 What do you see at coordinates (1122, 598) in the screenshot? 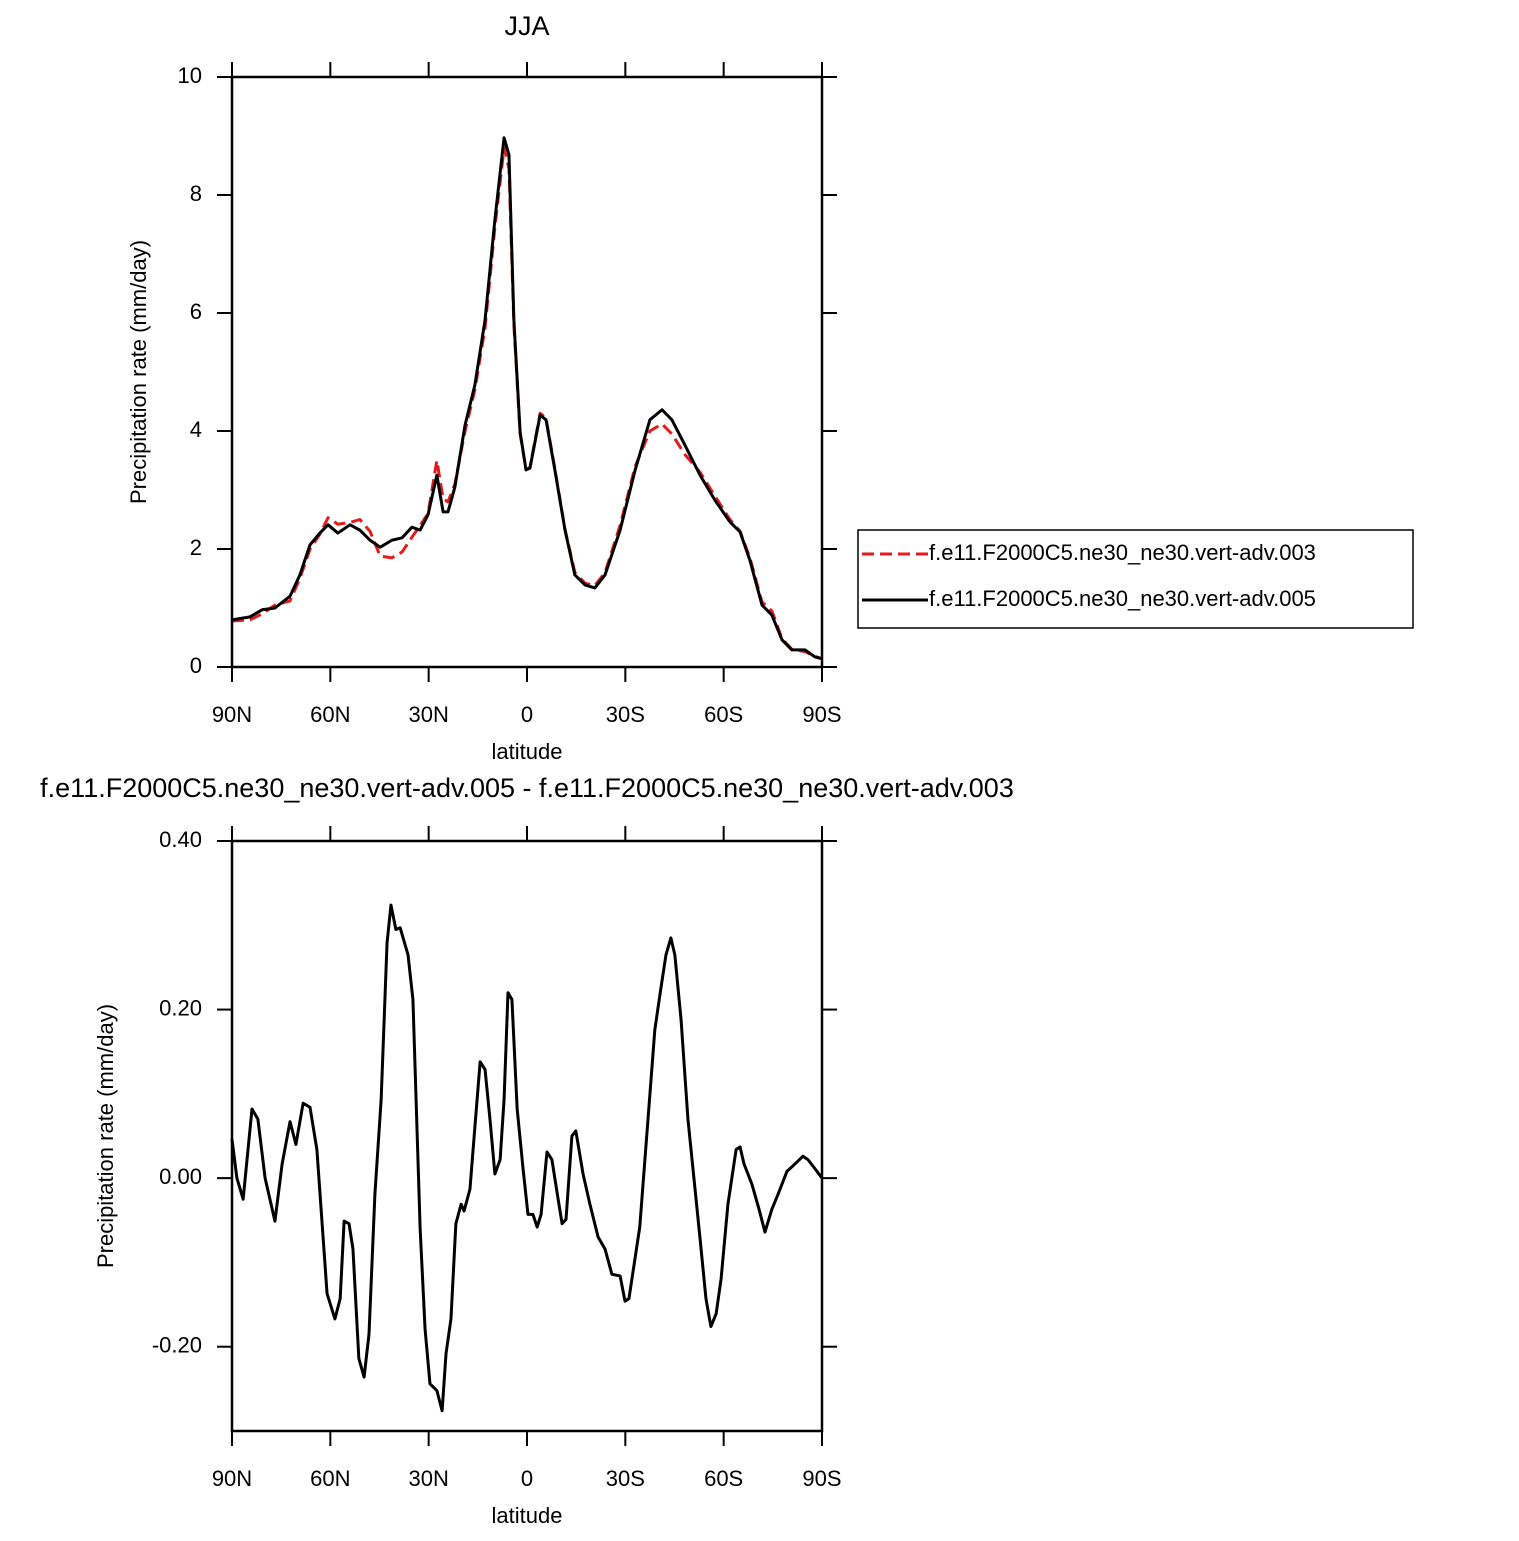
I see `legend-label: f.e11.F2000C5.ne30_ne30.vert-adv.005` at bounding box center [1122, 598].